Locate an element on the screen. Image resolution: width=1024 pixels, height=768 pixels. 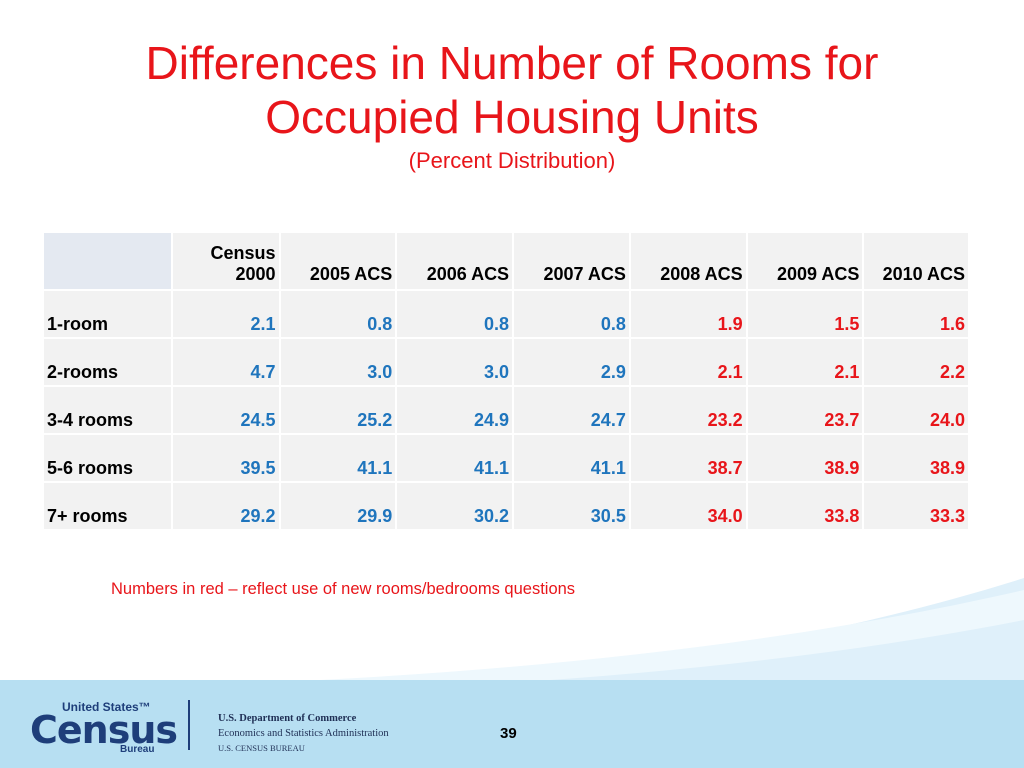
row-label: 1-room is located at coordinates (108, 314).